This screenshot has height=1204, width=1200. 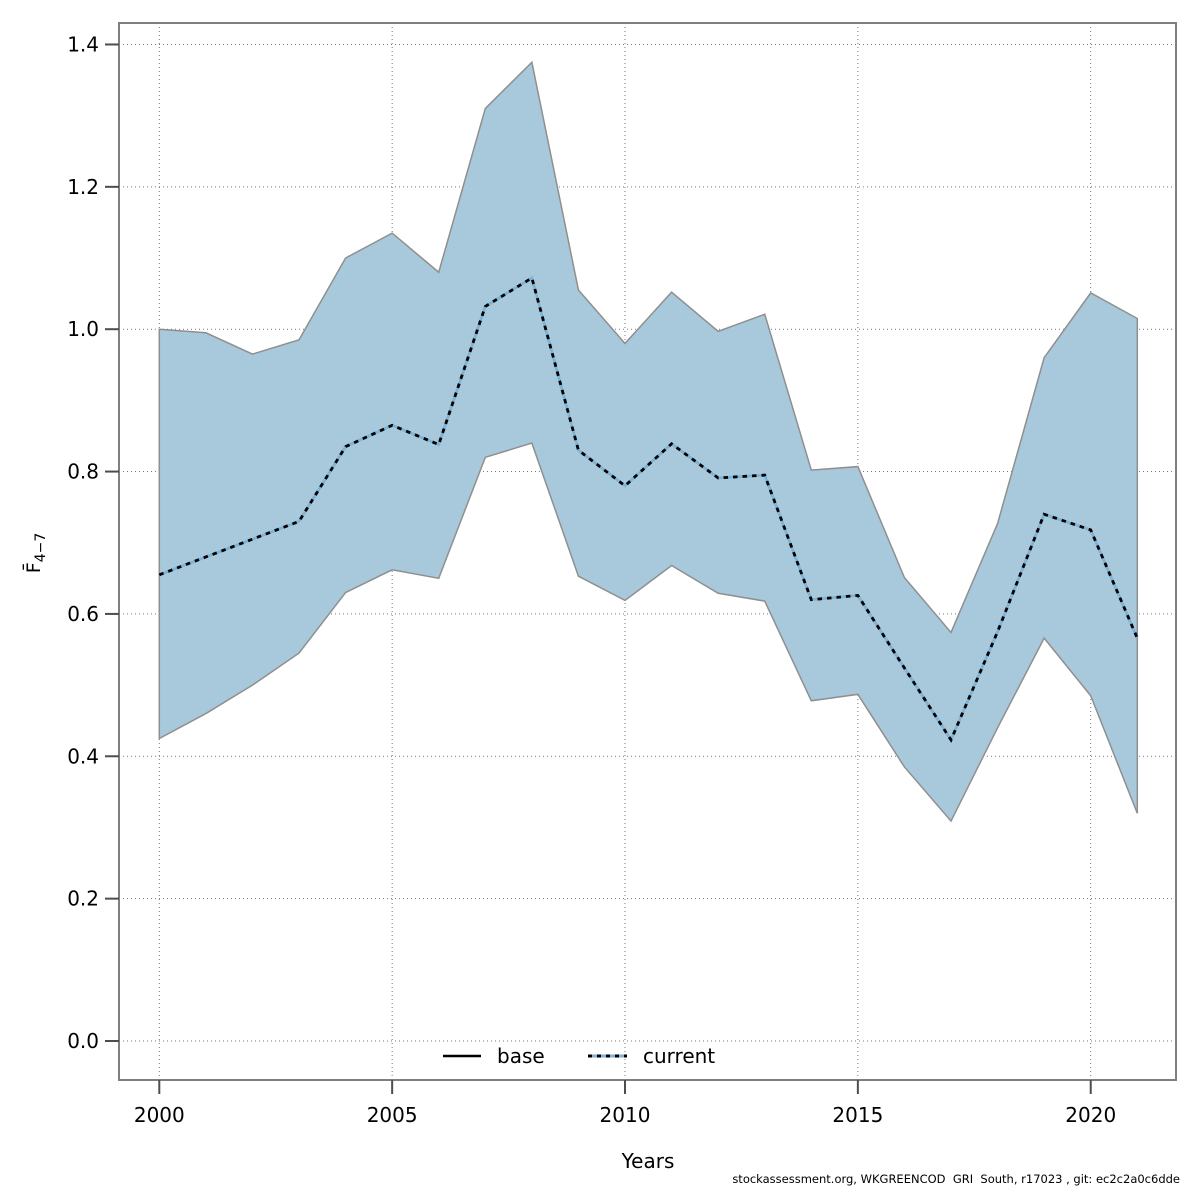 What do you see at coordinates (83, 756) in the screenshot?
I see `y-tick-label: 0.4` at bounding box center [83, 756].